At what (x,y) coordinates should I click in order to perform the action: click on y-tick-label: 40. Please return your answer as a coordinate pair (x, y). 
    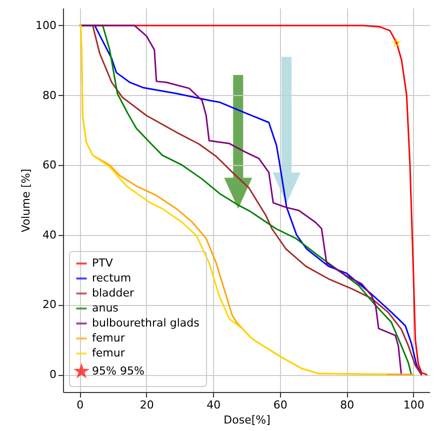
    Looking at the image, I should click on (49, 235).